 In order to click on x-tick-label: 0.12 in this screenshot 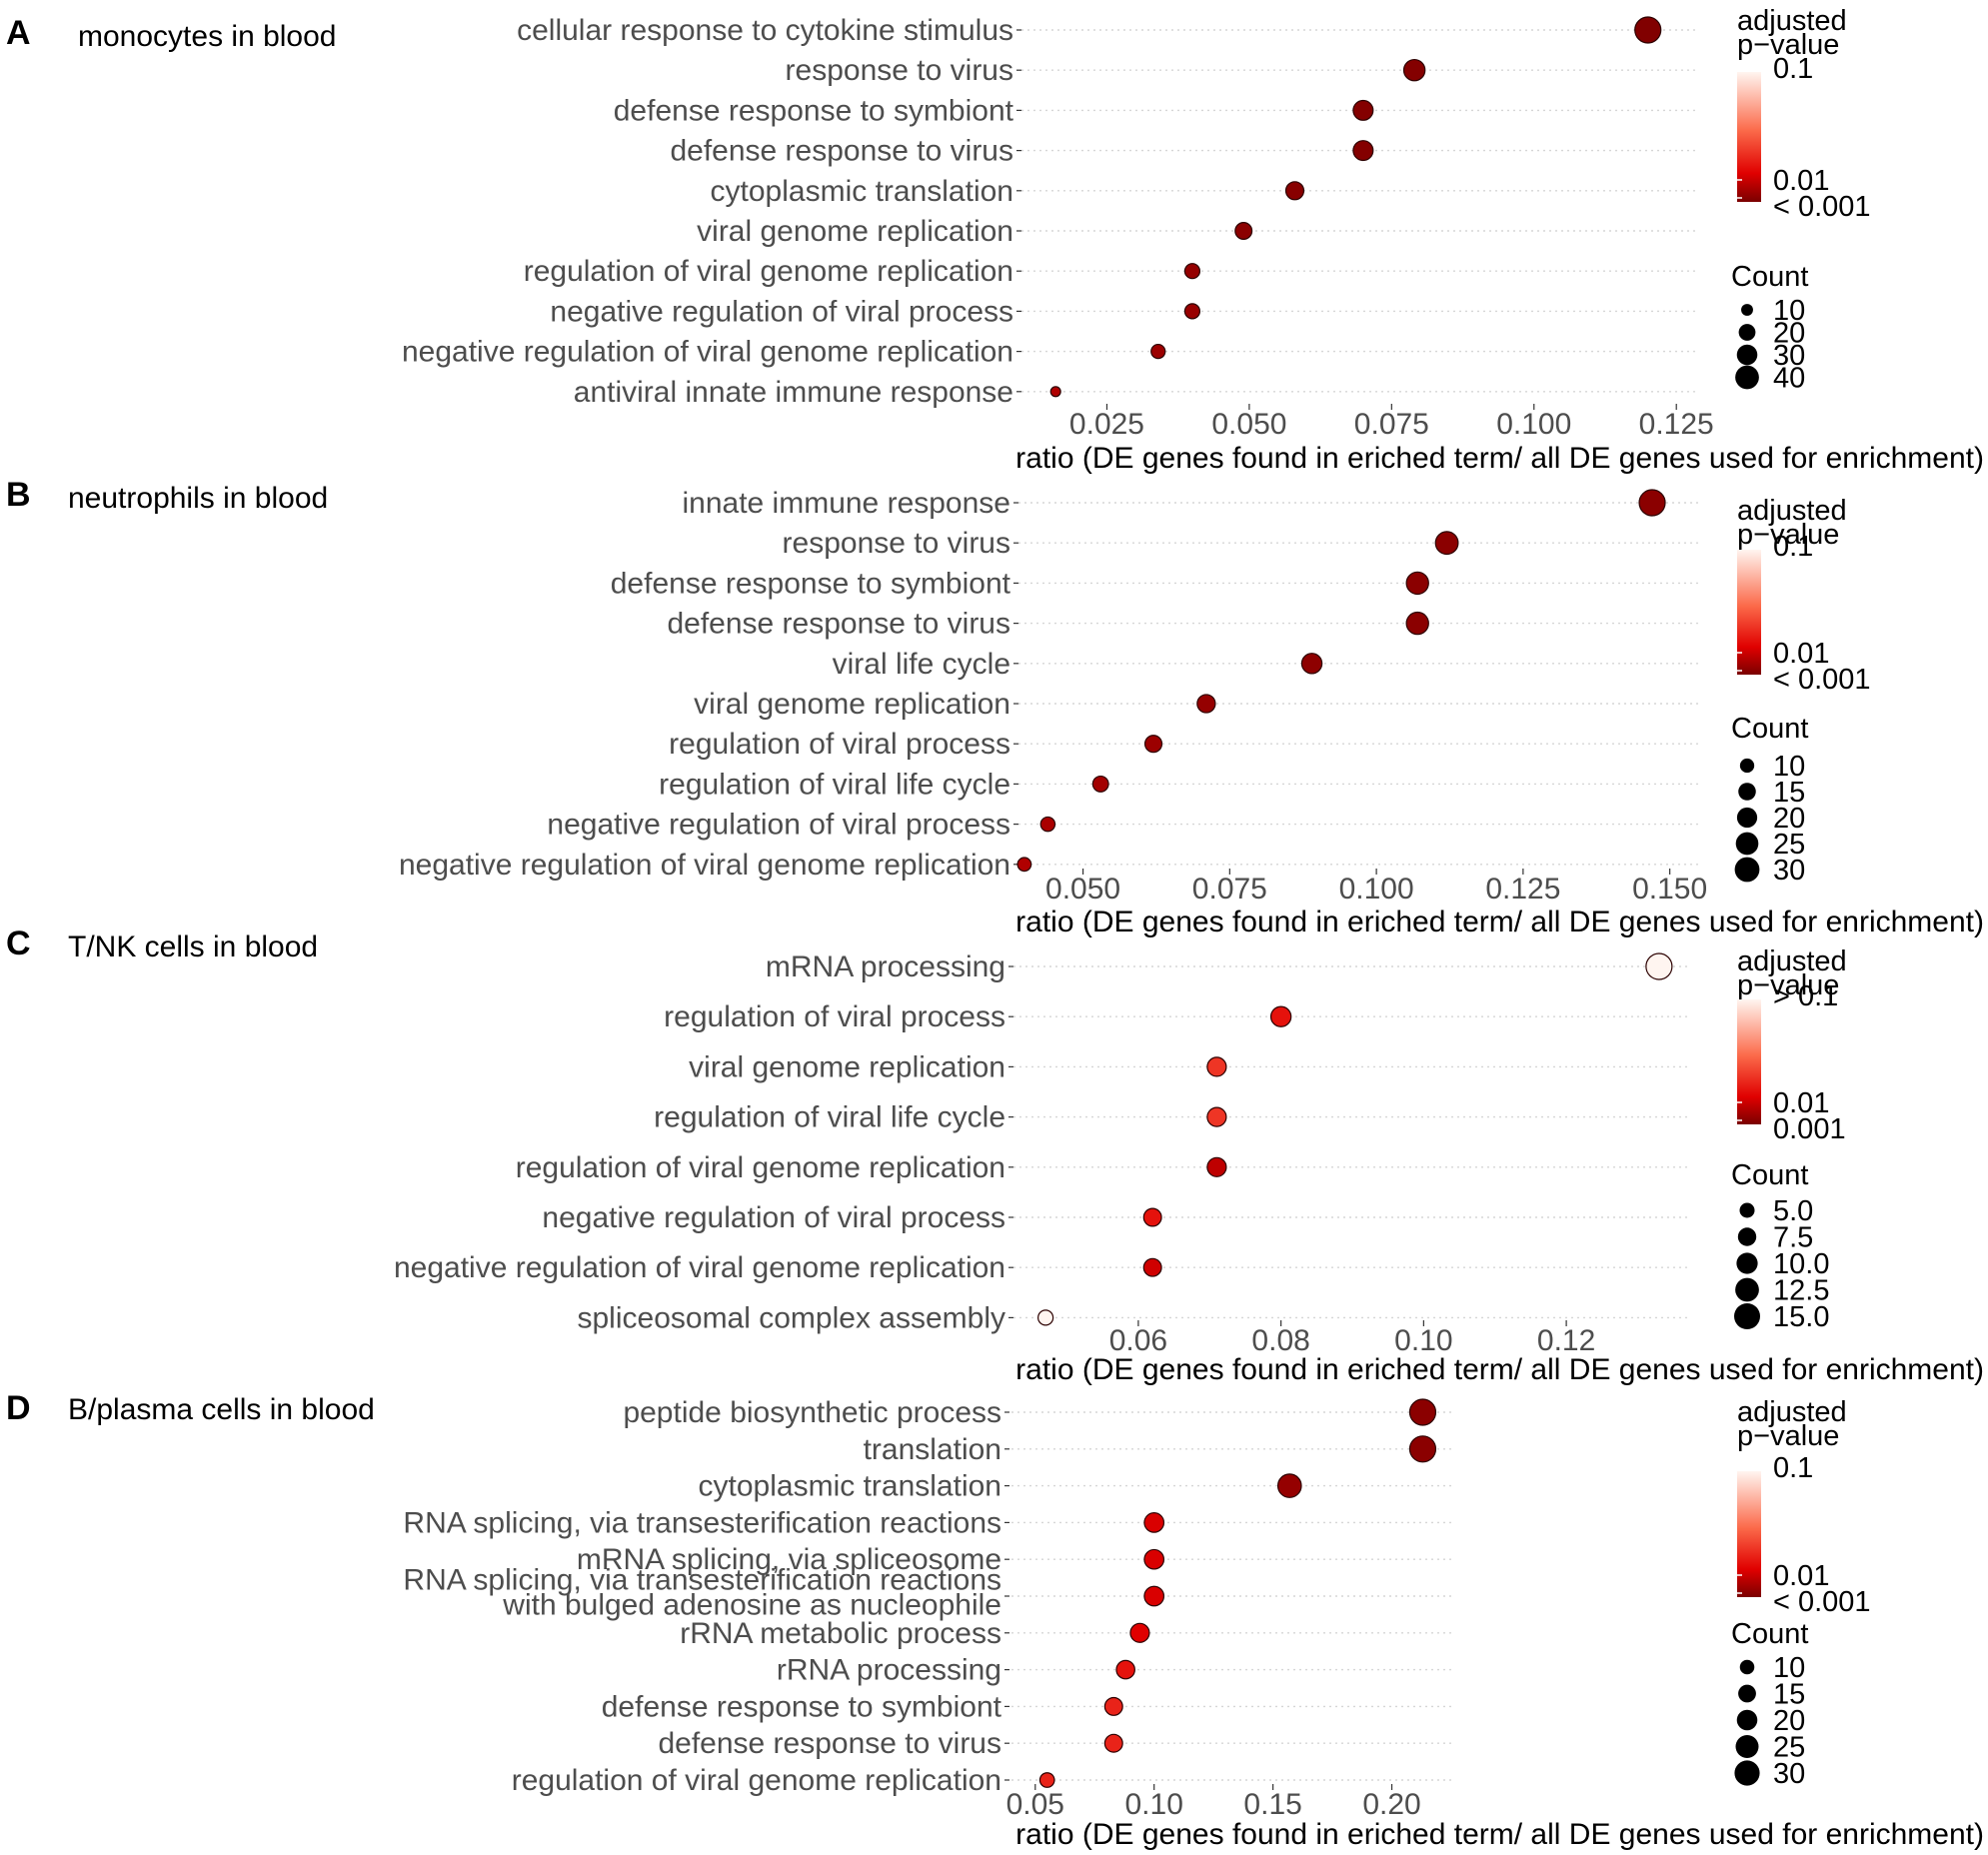, I will do `click(1566, 1340)`.